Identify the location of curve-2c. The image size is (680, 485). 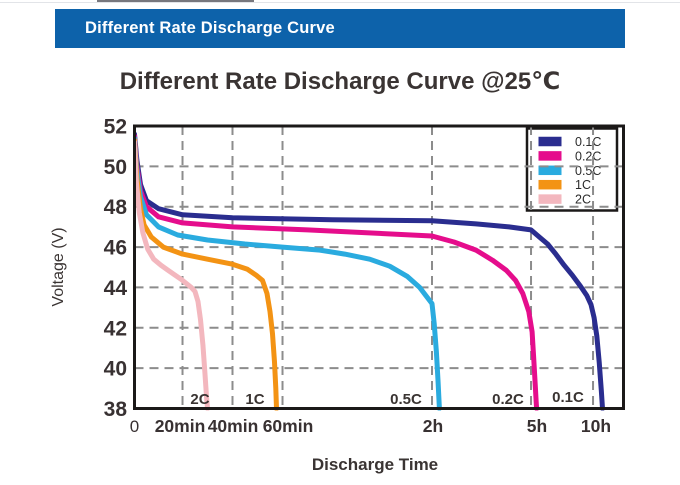
(171, 275).